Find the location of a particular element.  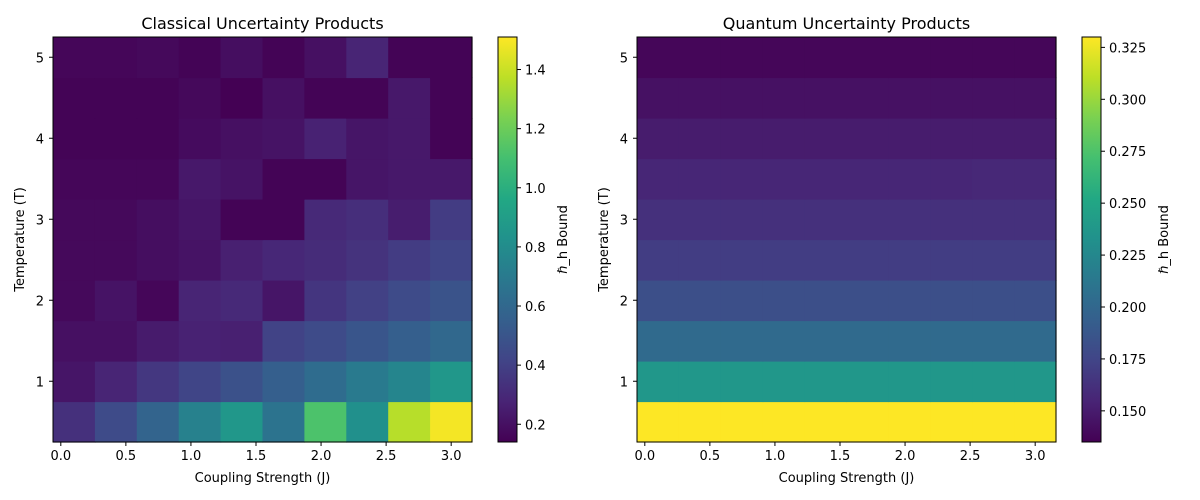

y-tick-label: 5 is located at coordinates (40, 58).